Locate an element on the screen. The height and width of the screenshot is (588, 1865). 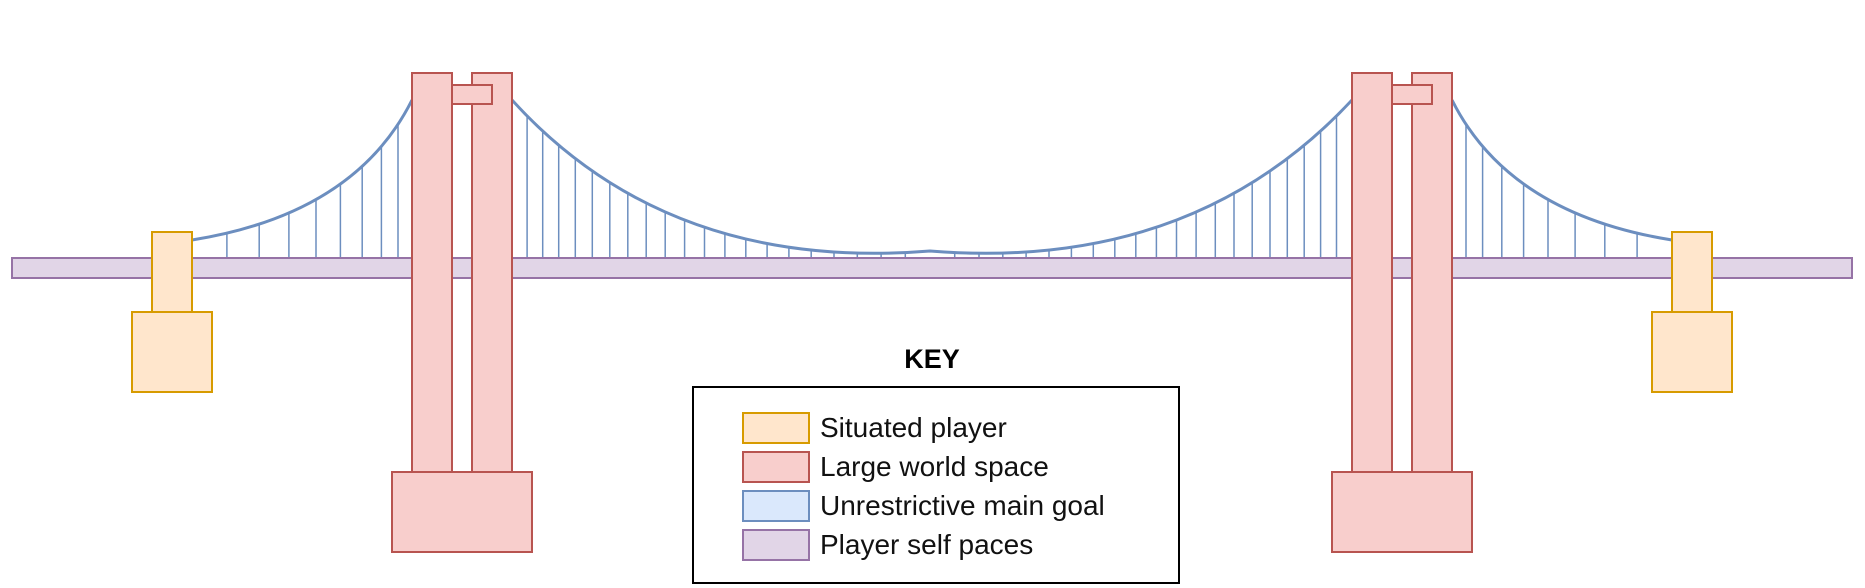
main-cable-left-span is located at coordinates (302, 170).